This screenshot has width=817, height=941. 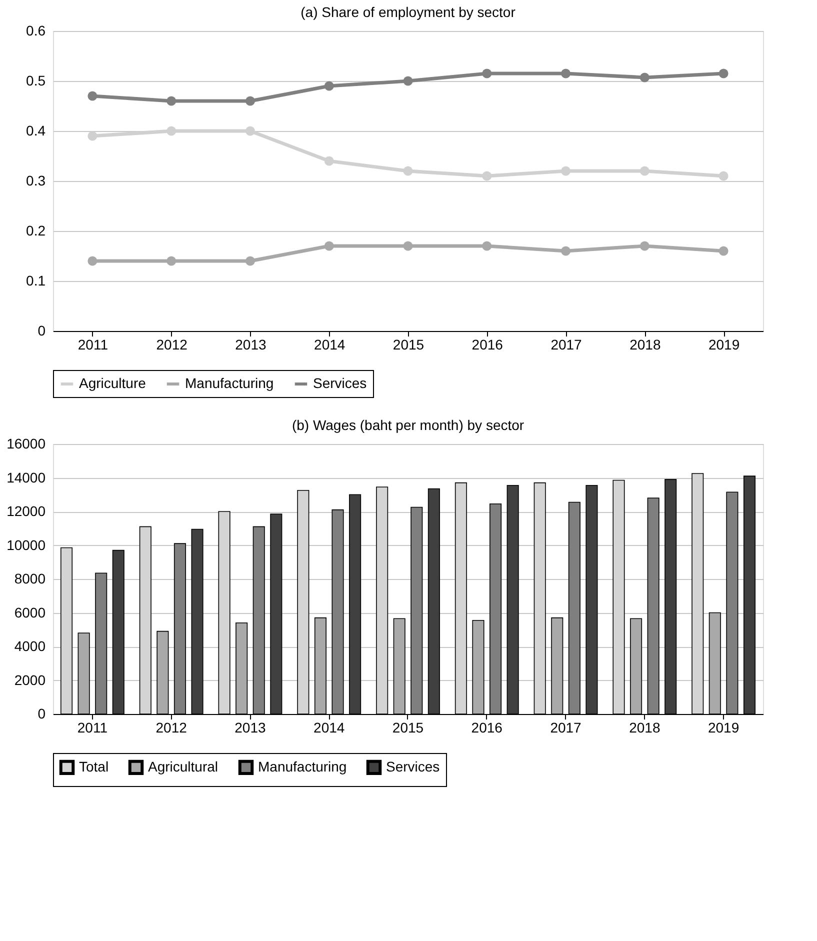 What do you see at coordinates (26, 511) in the screenshot?
I see `y-tick-label: 12000` at bounding box center [26, 511].